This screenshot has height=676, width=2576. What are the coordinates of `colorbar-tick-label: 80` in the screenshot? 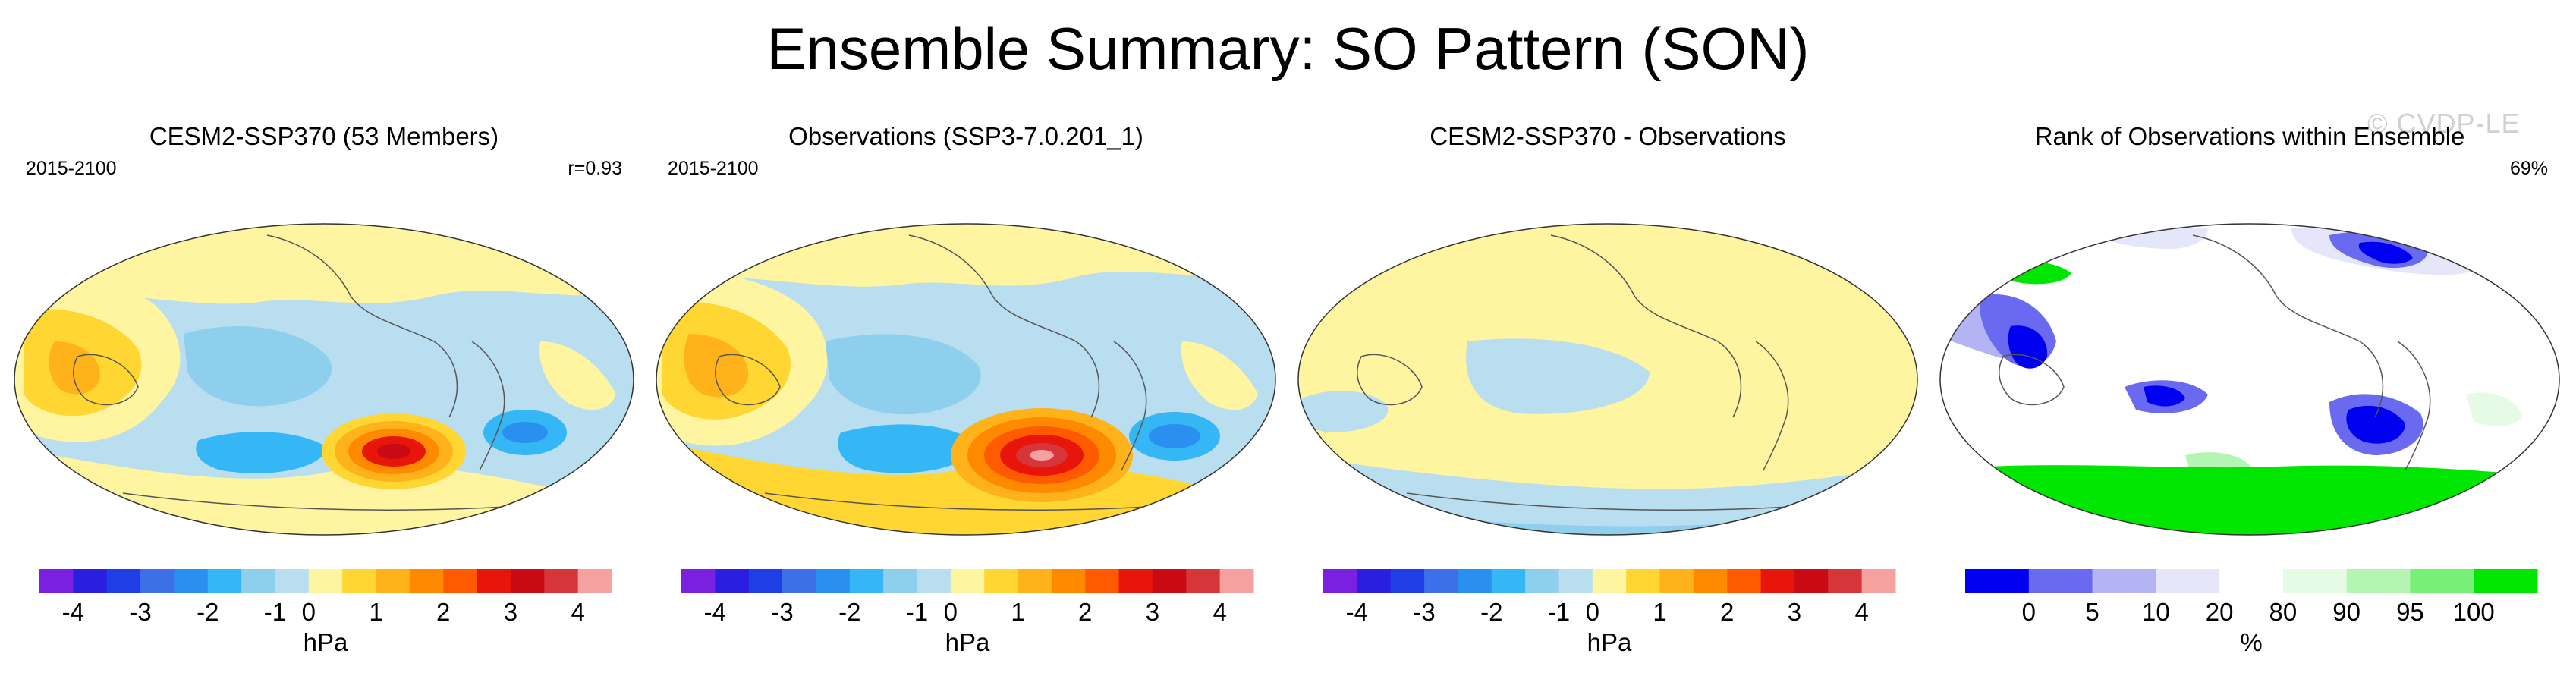 It's located at (2283, 612).